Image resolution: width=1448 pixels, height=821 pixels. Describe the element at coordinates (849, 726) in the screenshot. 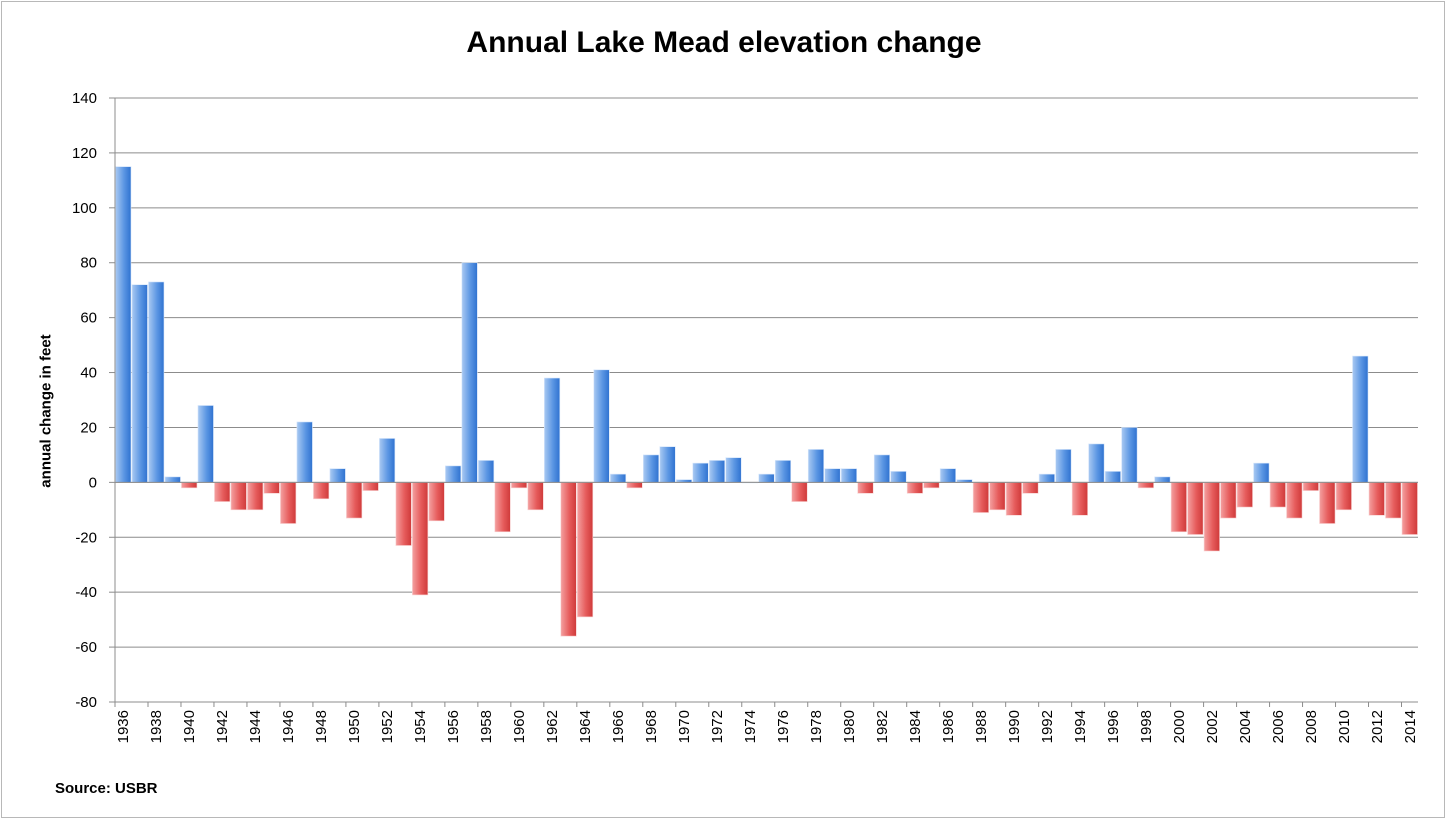

I see `x-tick-label: 1980` at that location.